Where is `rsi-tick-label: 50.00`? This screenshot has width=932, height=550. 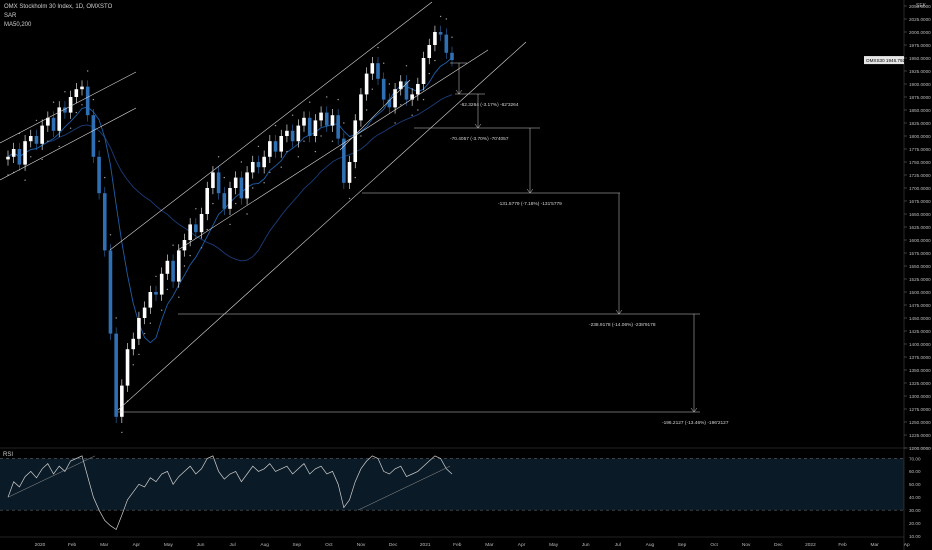 rsi-tick-label: 50.00 is located at coordinates (915, 484).